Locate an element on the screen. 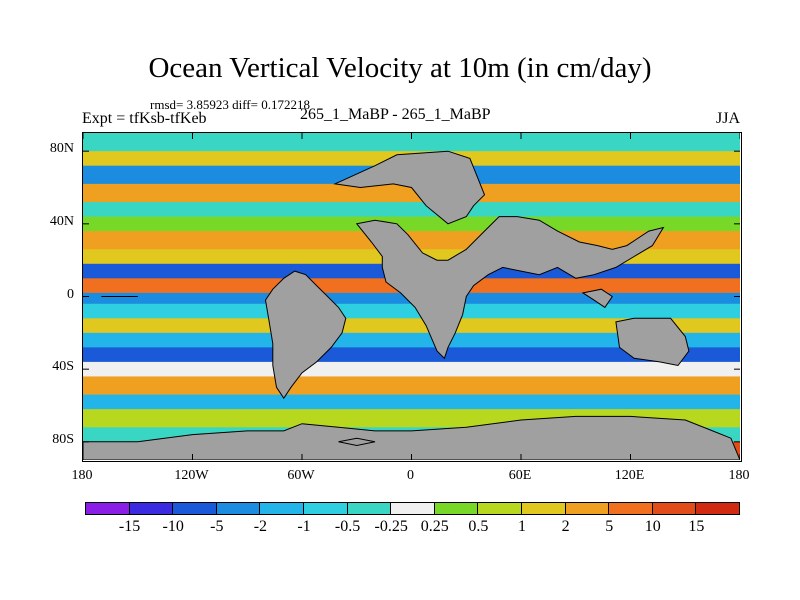 This screenshot has height=600, width=800. colorbar-label-3: -2 is located at coordinates (260, 526).